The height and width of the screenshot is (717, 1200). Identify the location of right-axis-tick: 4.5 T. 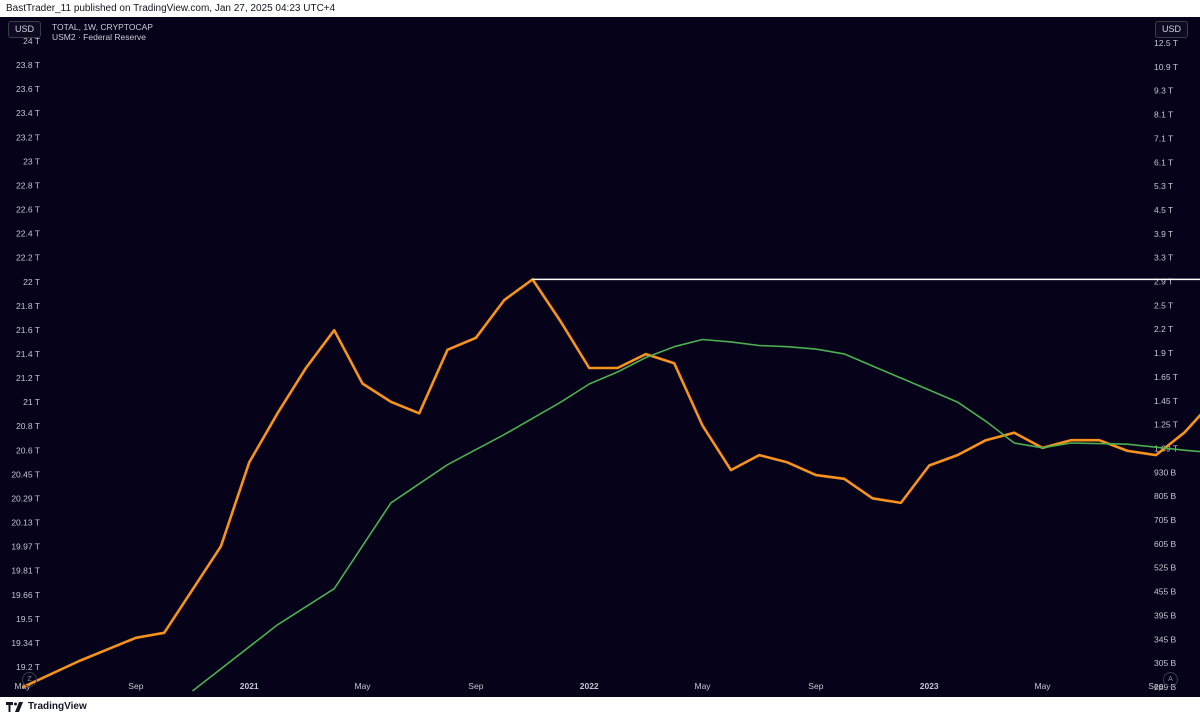
(1163, 210).